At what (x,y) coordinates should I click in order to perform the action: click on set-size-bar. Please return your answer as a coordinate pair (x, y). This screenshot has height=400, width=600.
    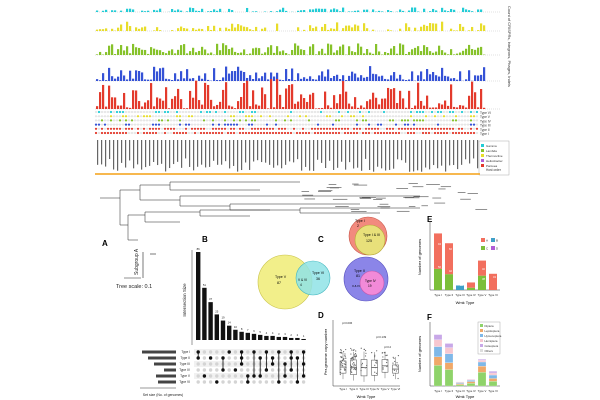
    Looking at the image, I should click on (159, 352).